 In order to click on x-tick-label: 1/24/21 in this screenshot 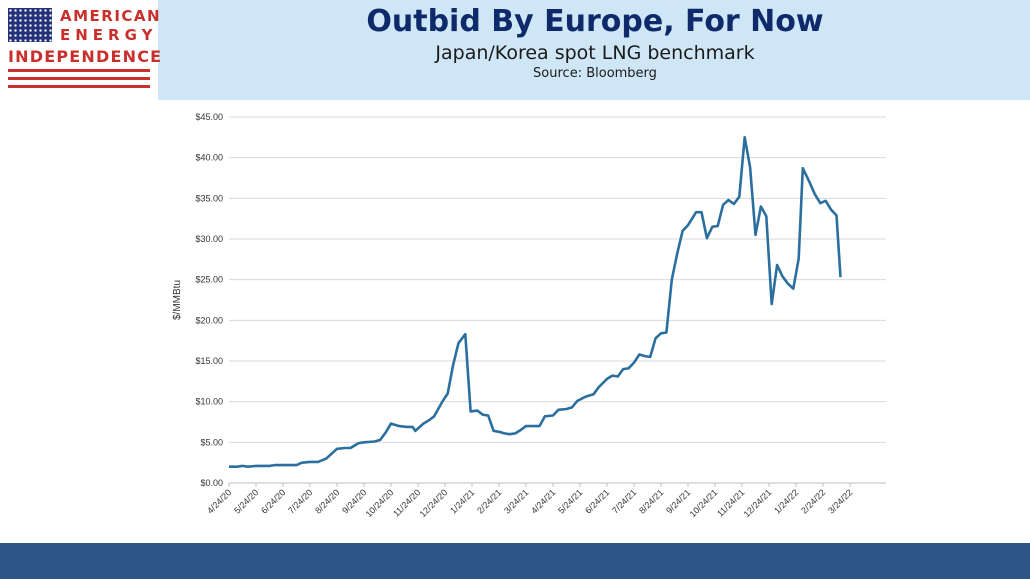, I will do `click(462, 501)`.